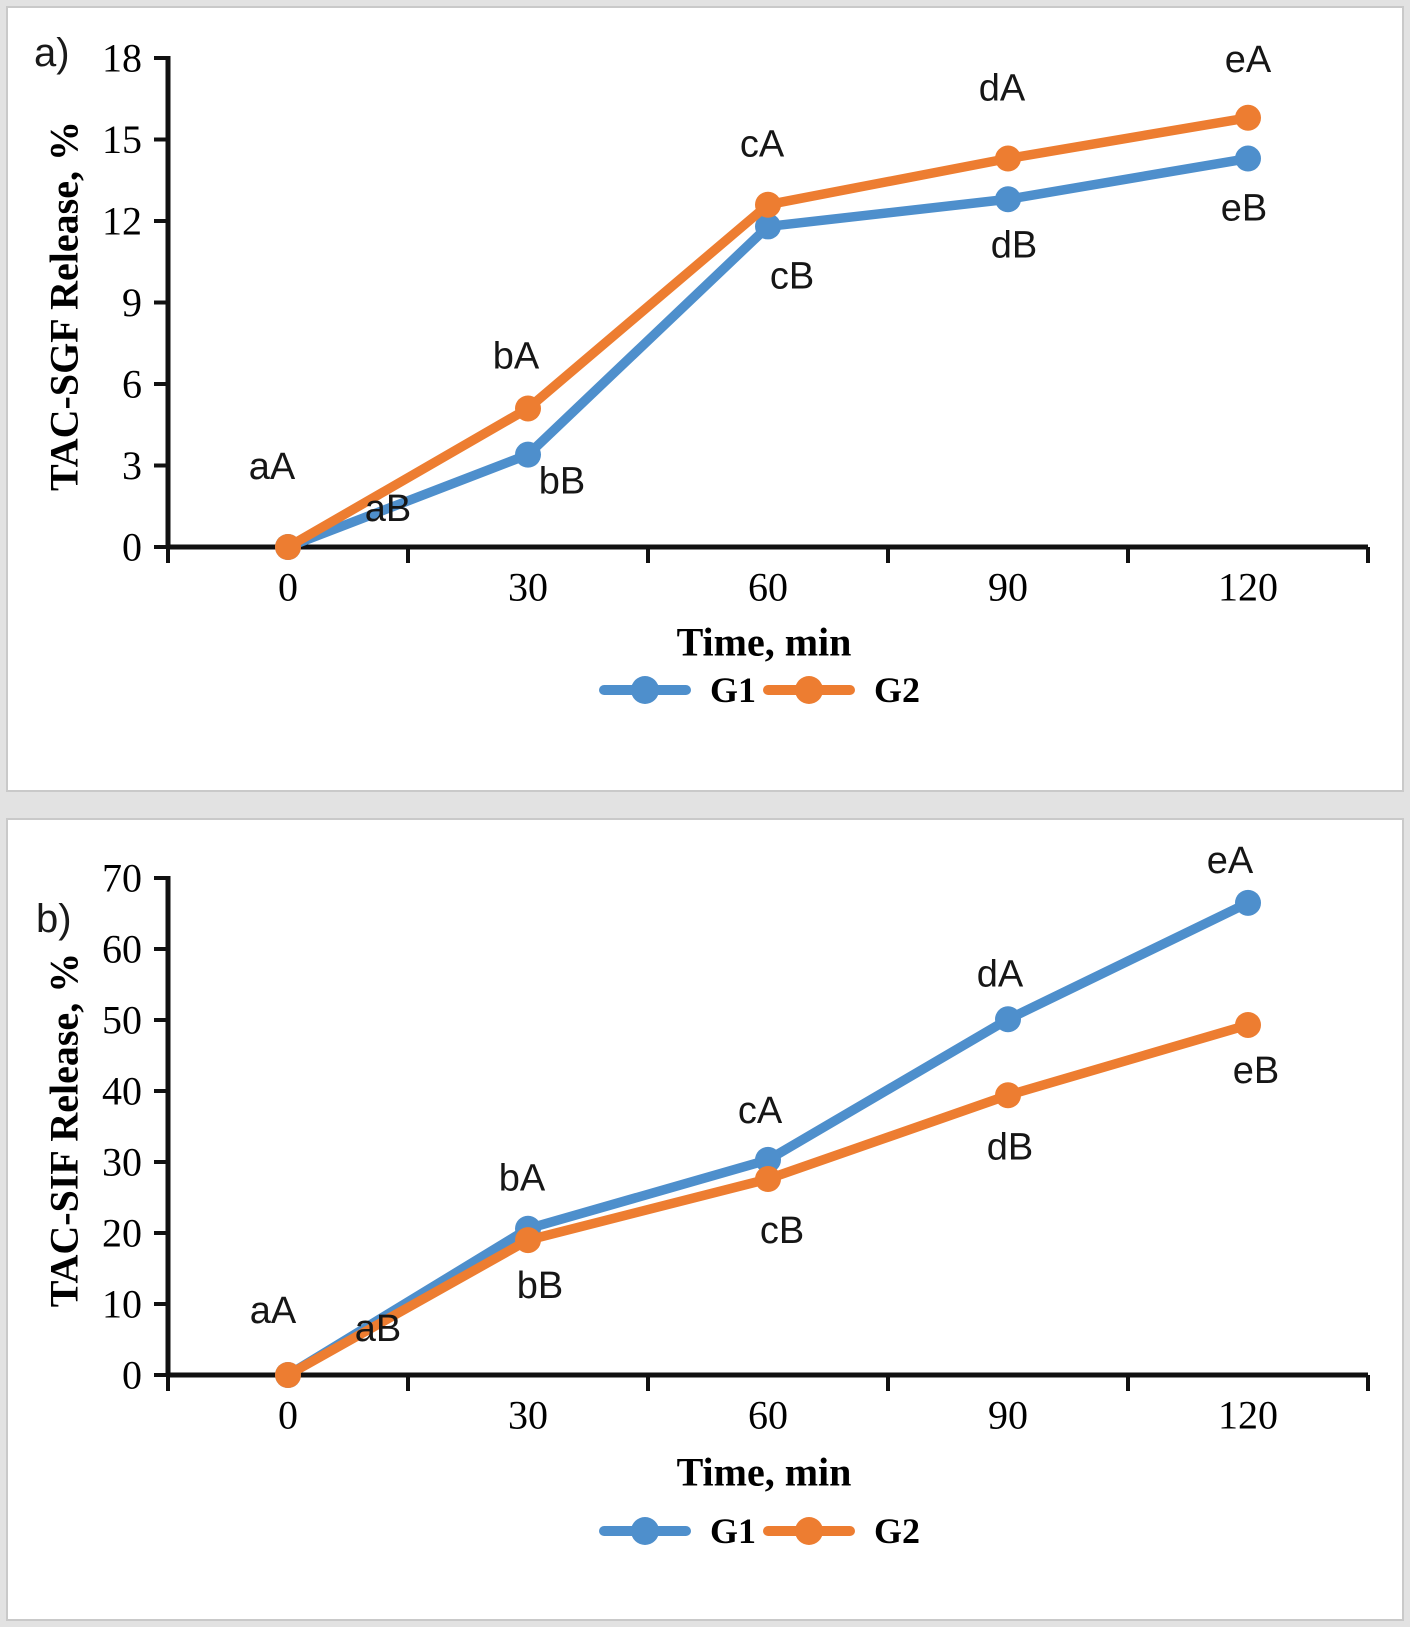 Image resolution: width=1410 pixels, height=1627 pixels. What do you see at coordinates (54, 919) in the screenshot?
I see `panel-label: b)` at bounding box center [54, 919].